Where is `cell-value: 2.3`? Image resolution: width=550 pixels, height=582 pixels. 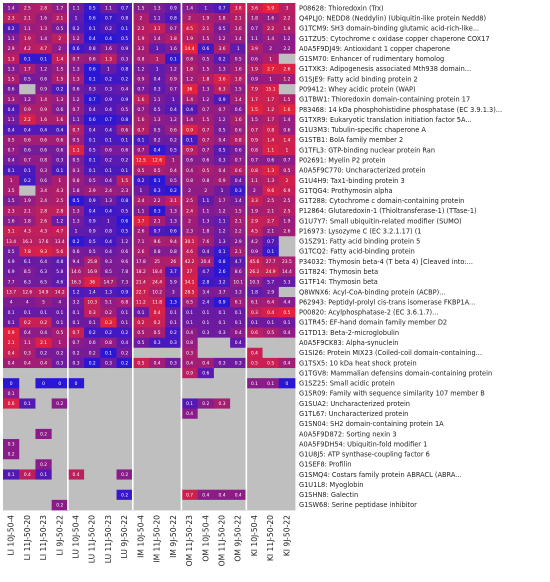 cell-value: 2.3 is located at coordinates (11, 211).